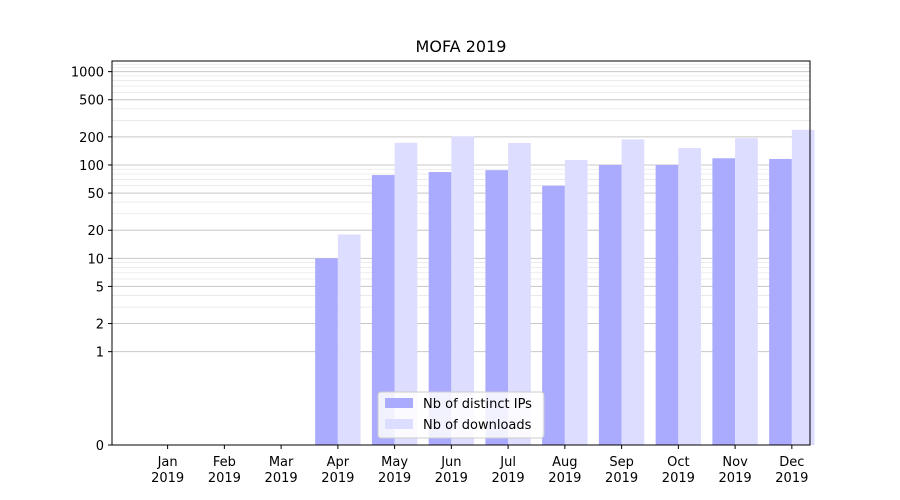 The height and width of the screenshot is (500, 900). I want to click on x-tick-label-month: Mar, so click(281, 462).